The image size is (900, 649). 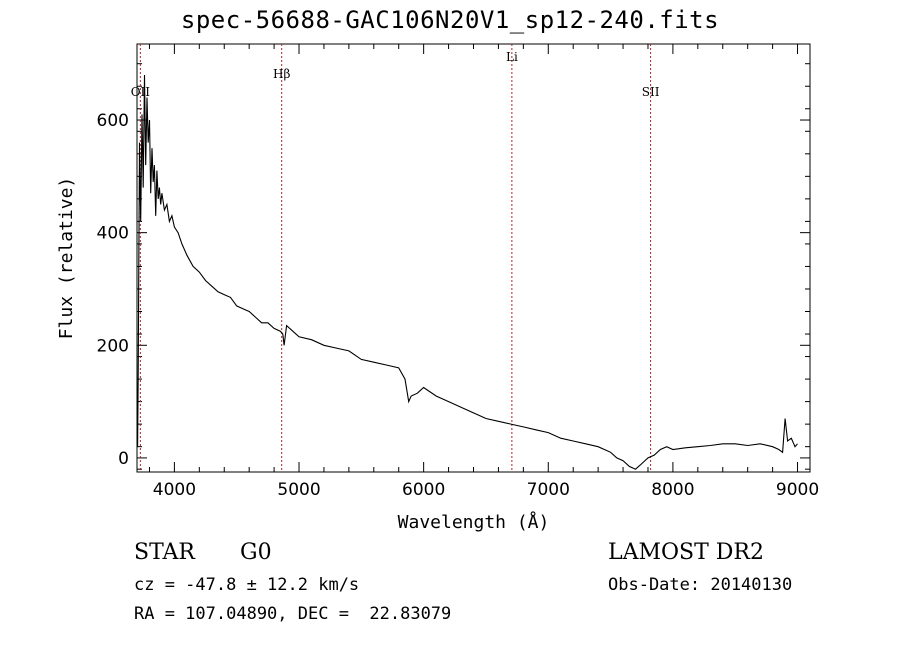 What do you see at coordinates (293, 614) in the screenshot?
I see `coordinates: RA = 107.04890, DEC = 22.83079` at bounding box center [293, 614].